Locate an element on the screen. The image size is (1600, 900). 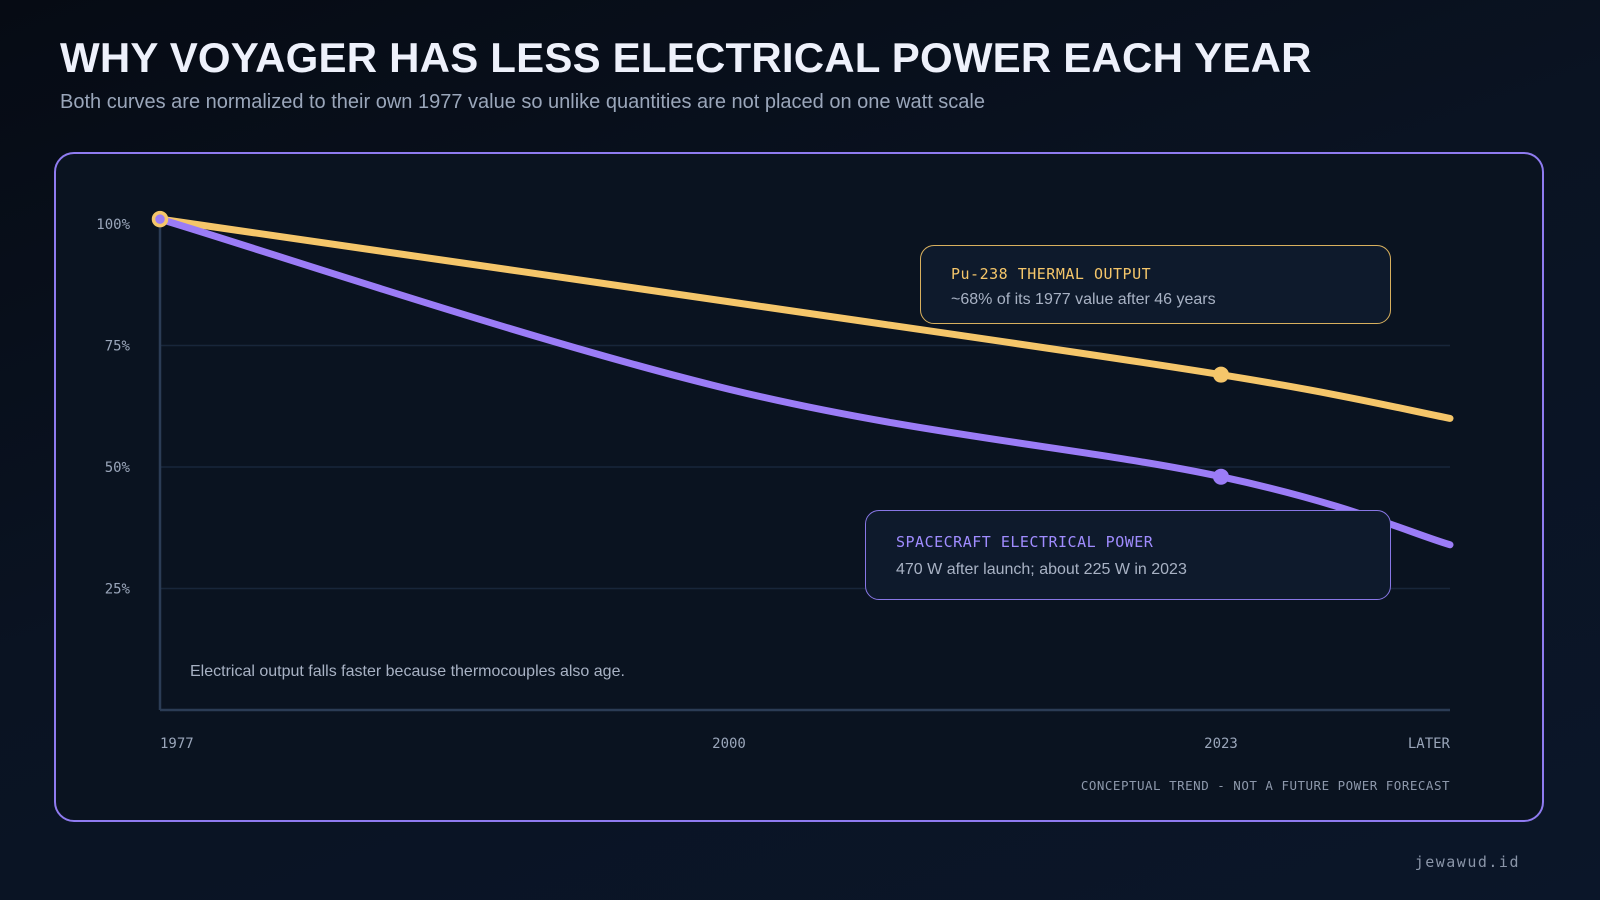
x-tick-labels: 1977 2000 2023 LATER is located at coordinates (805, 744).